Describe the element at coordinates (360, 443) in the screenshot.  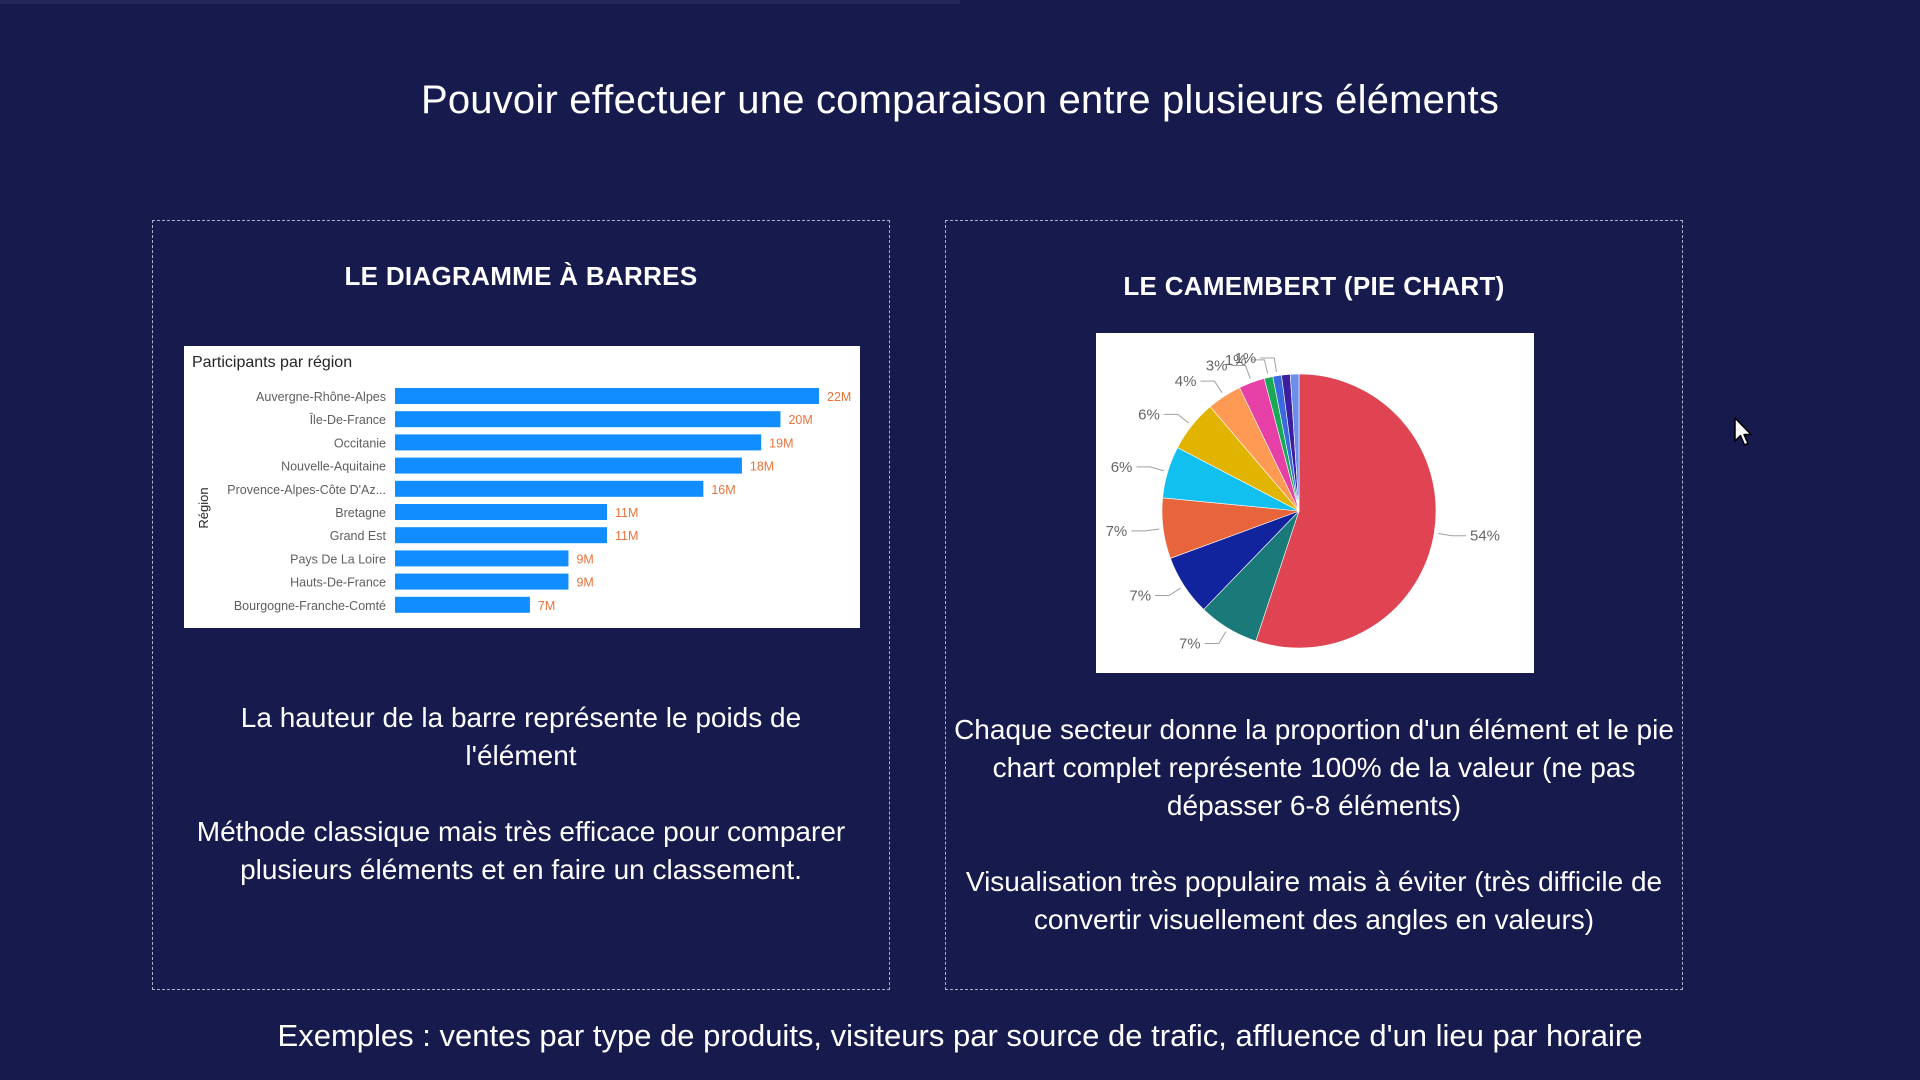
I see `bar-category-label: Occitanie` at that location.